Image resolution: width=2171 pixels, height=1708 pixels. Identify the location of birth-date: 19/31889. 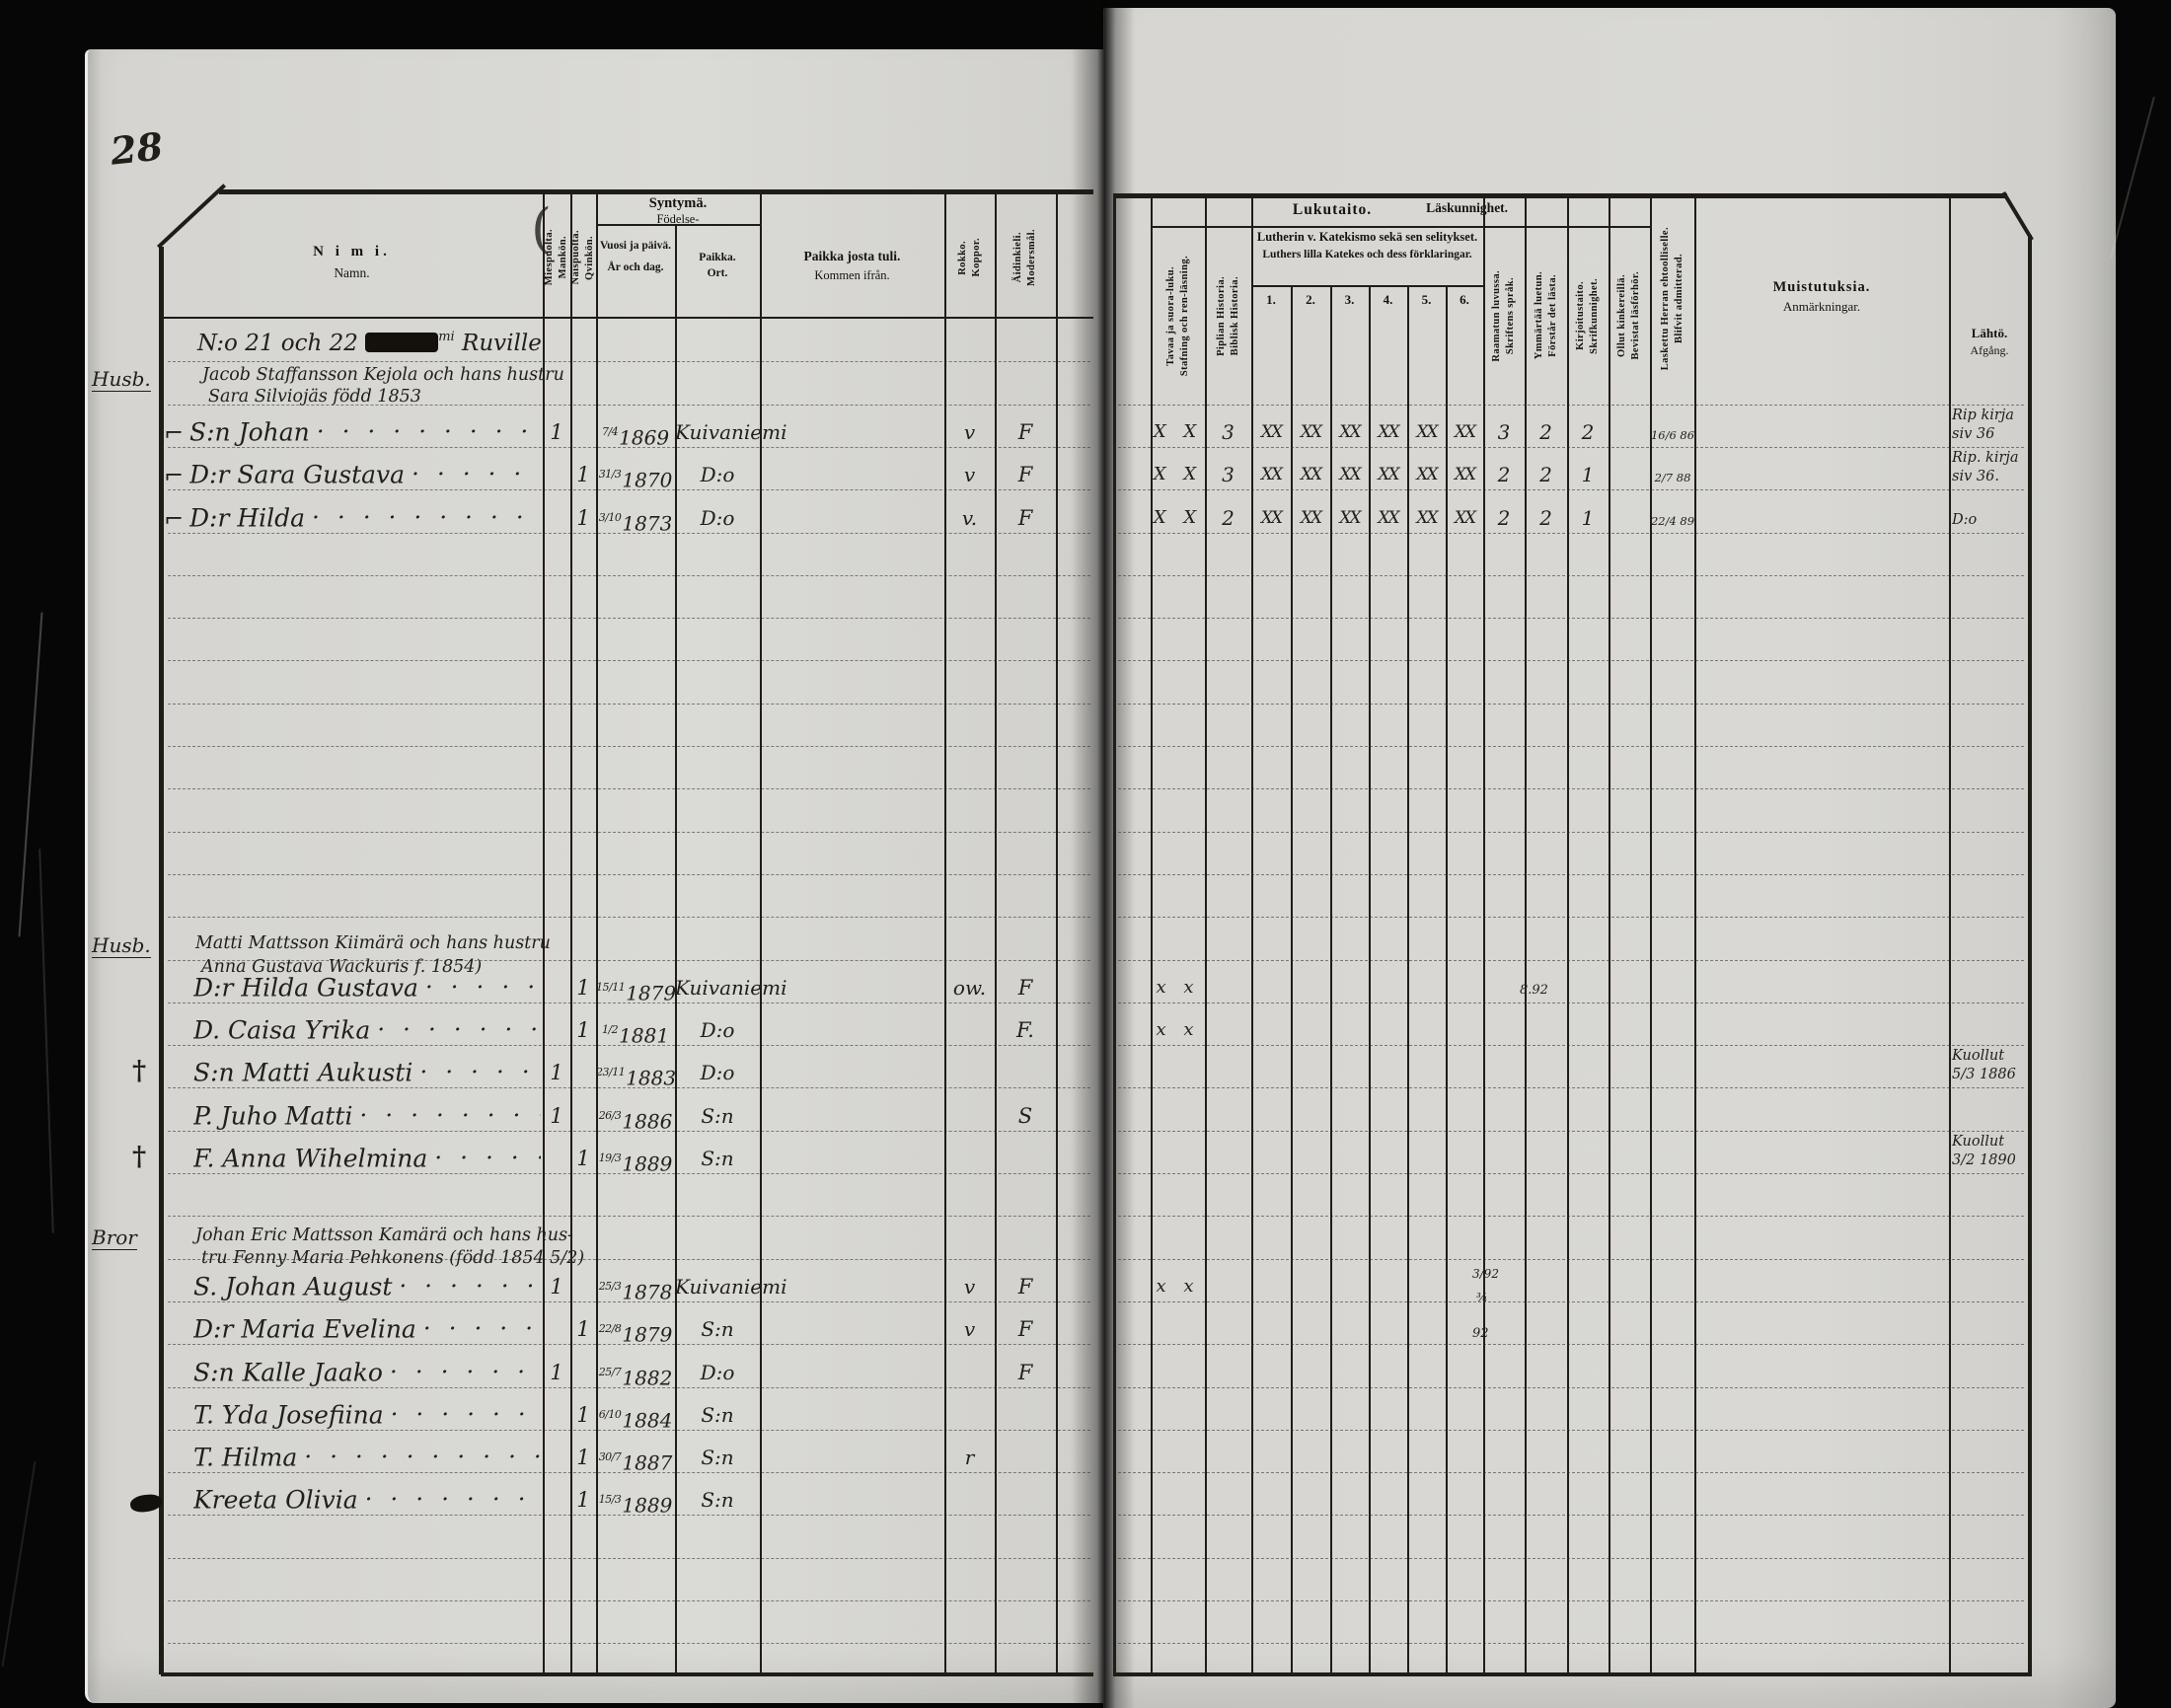
(635, 1163).